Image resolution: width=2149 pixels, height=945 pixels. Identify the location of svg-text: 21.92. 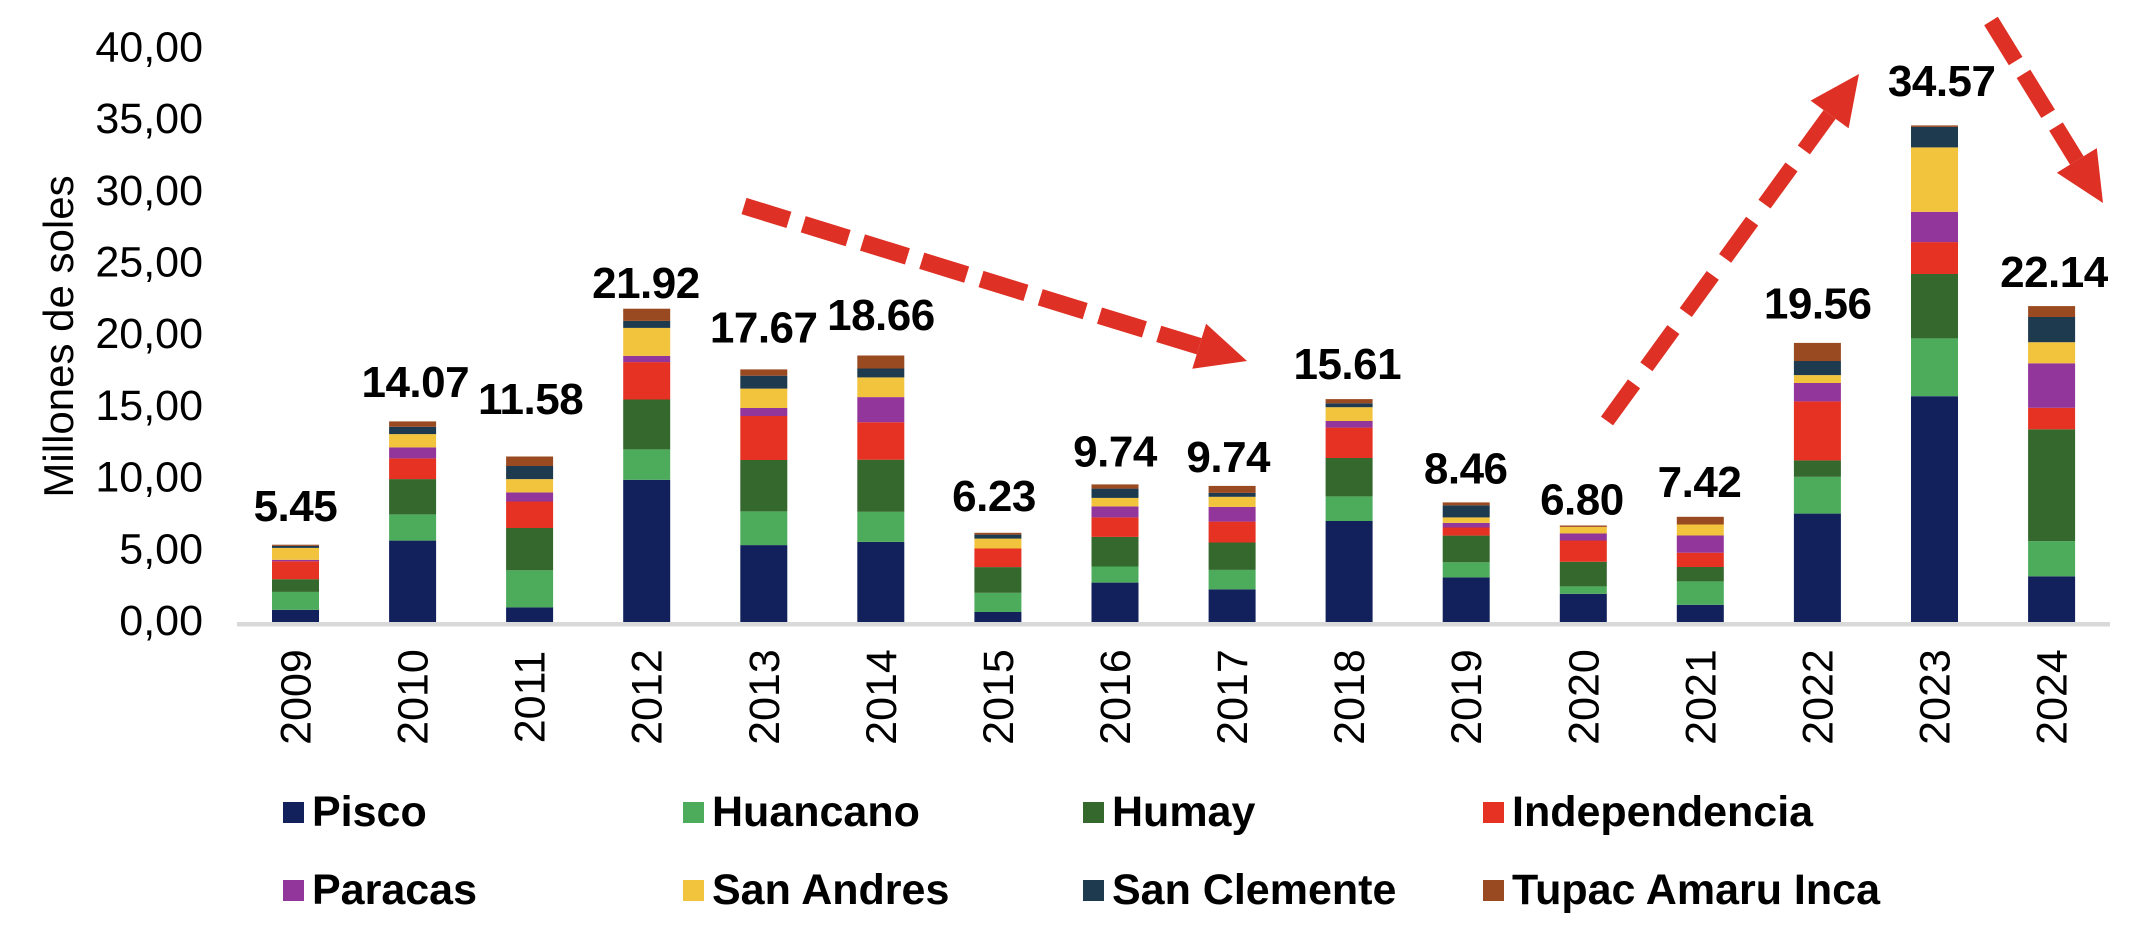
(646, 283).